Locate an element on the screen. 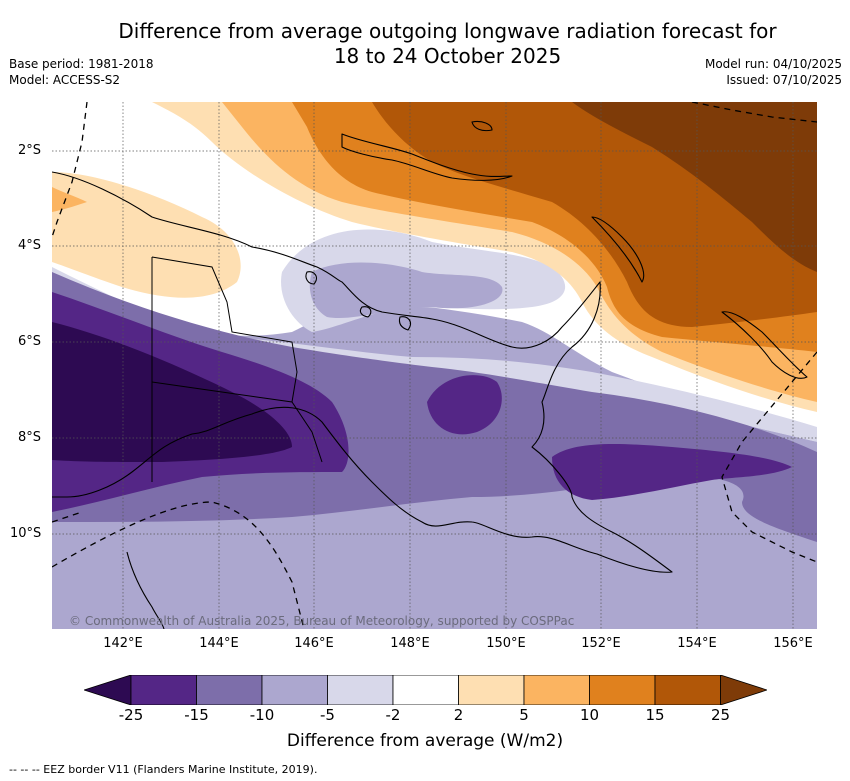  lon-label-142e: 142°E is located at coordinates (123, 643).